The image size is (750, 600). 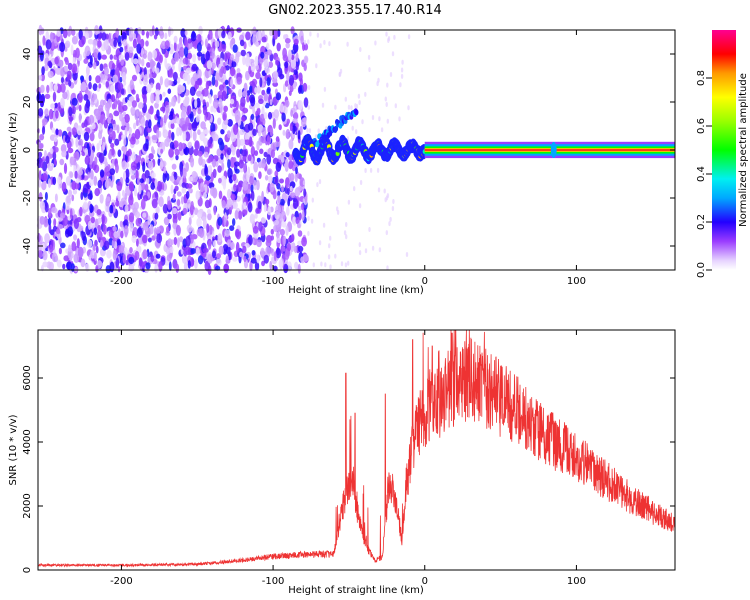 I want to click on colorbar-tick-label: 0.4, so click(x=701, y=174).